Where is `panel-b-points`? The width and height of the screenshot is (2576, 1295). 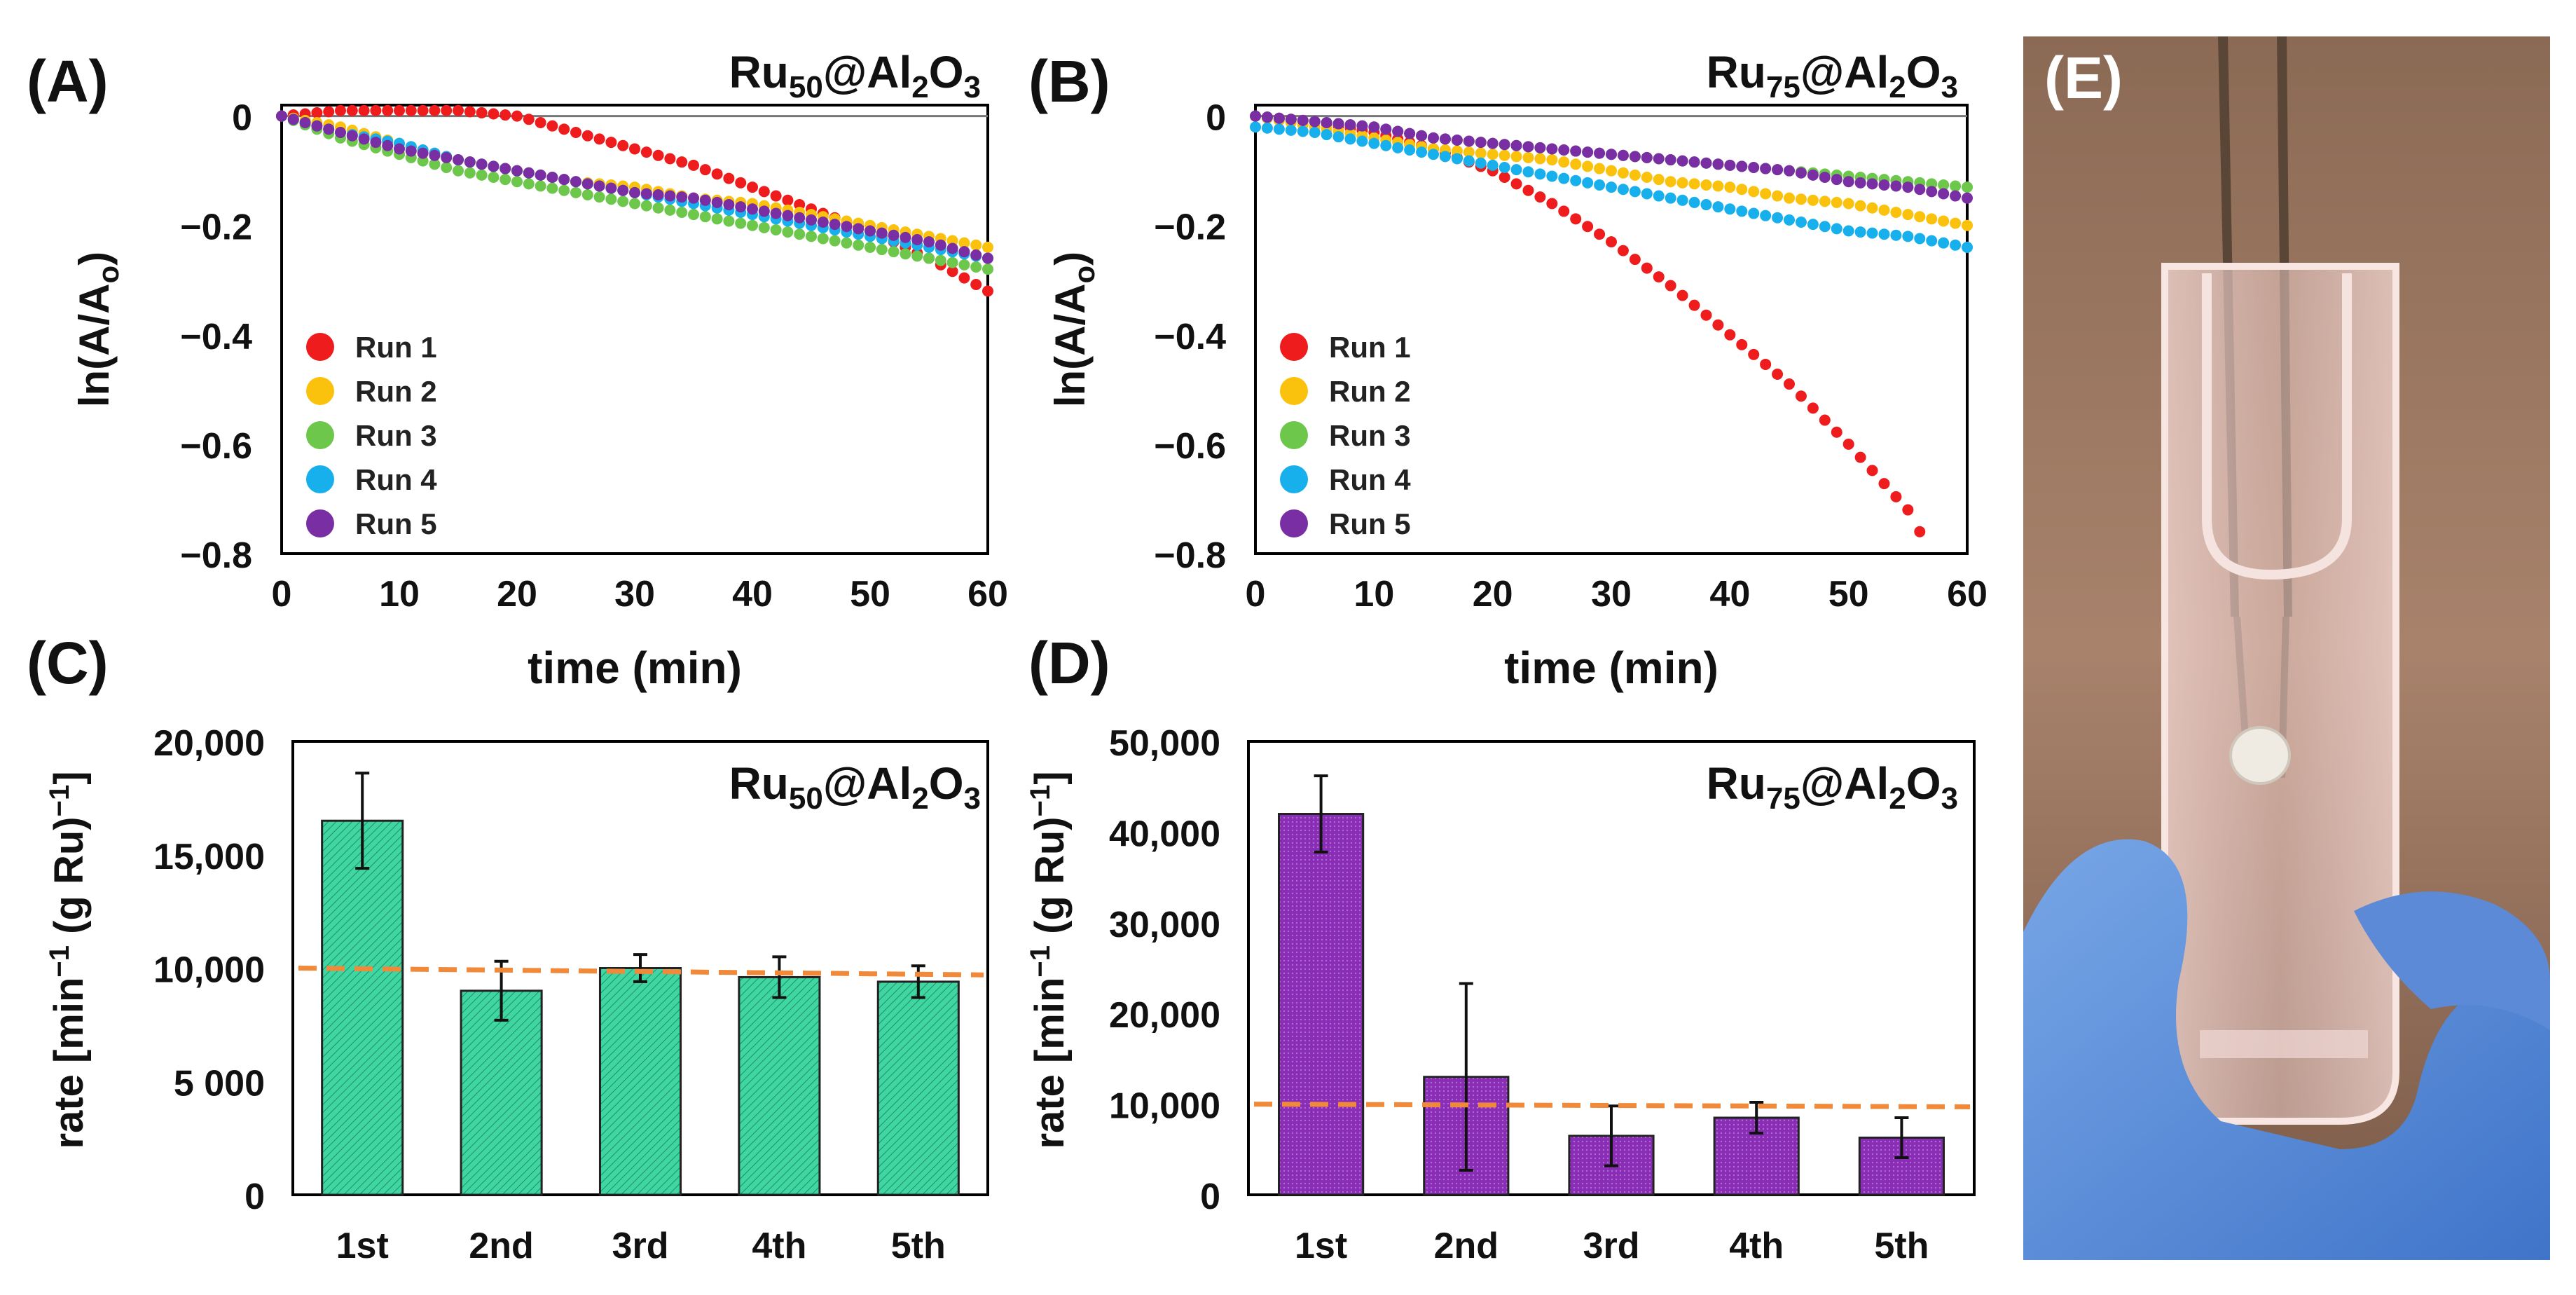 panel-b-points is located at coordinates (1611, 324).